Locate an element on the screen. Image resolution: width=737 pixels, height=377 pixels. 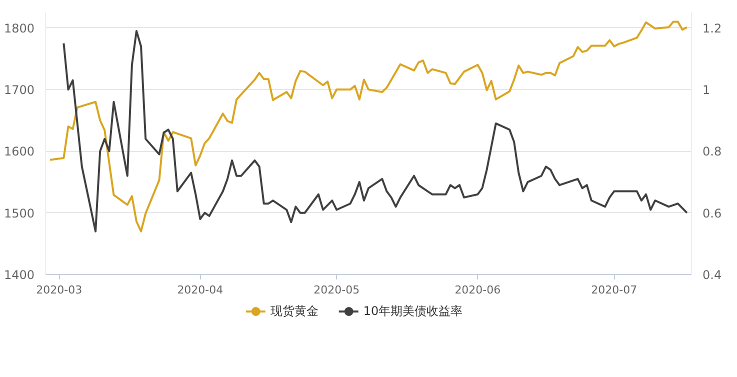
x-tick-label: 2020-06 is located at coordinates (477, 290).